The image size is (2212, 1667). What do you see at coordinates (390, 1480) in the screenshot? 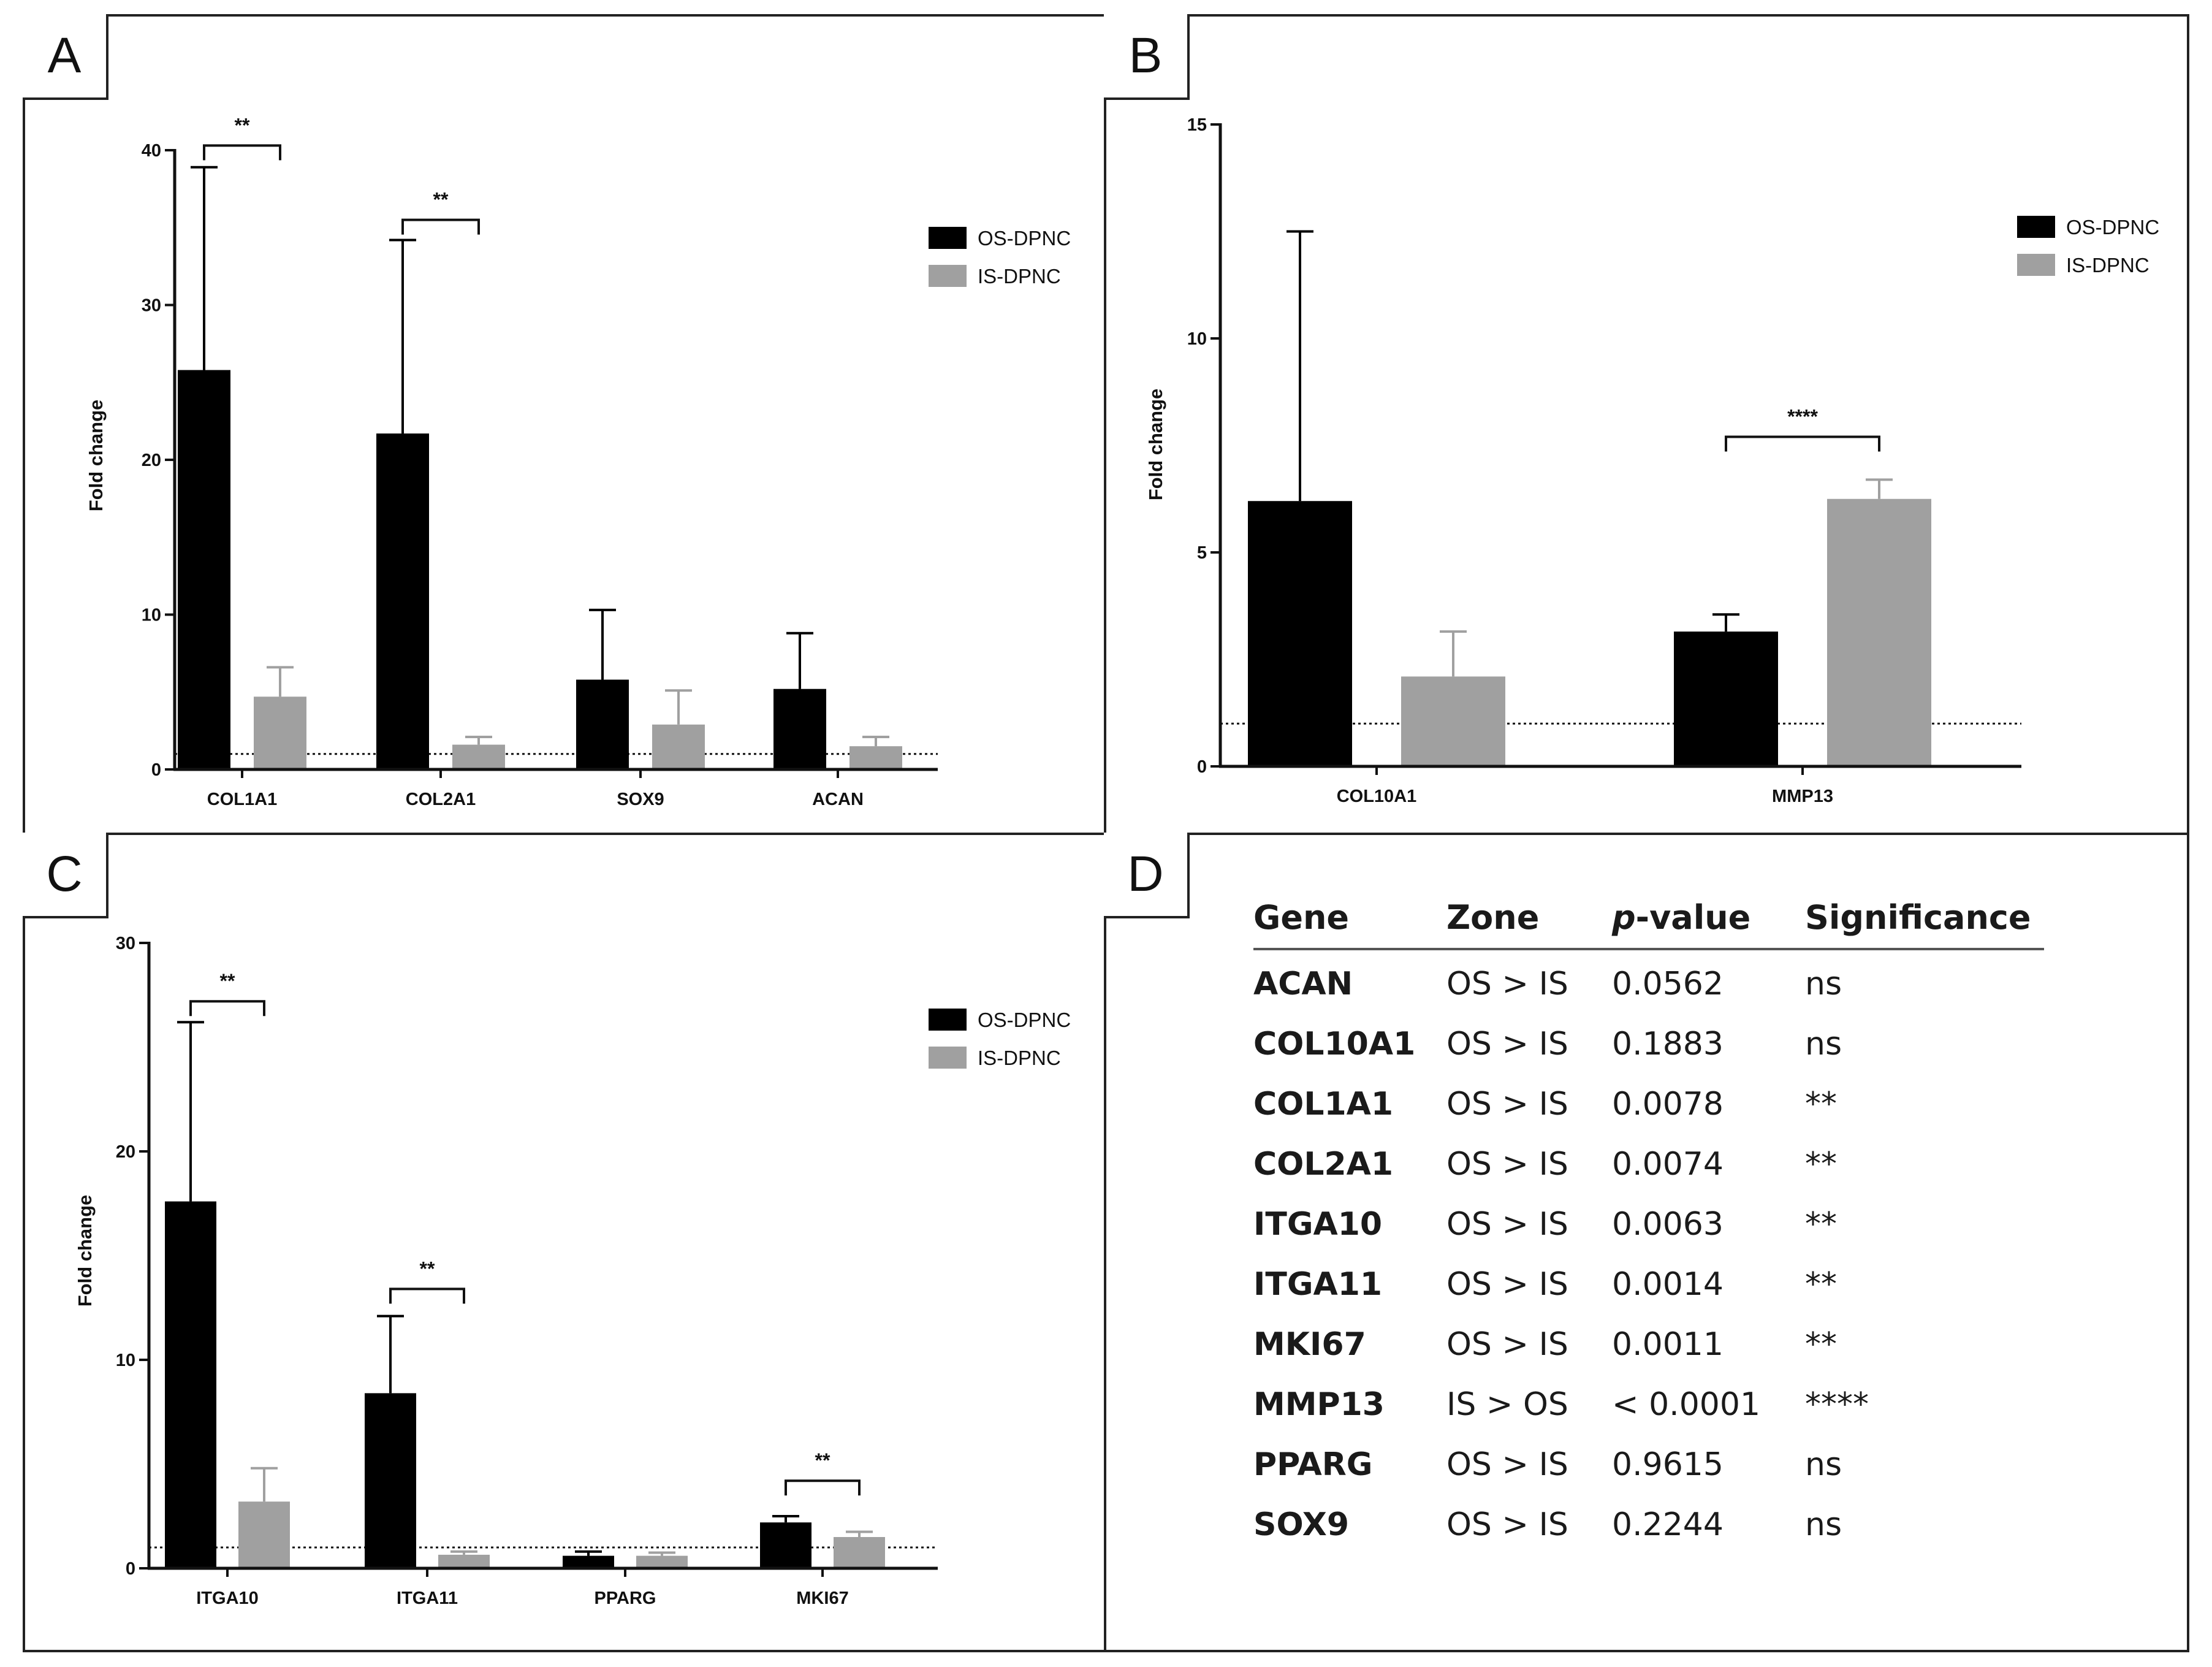
I see `bar-os-dpnc-itga11` at bounding box center [390, 1480].